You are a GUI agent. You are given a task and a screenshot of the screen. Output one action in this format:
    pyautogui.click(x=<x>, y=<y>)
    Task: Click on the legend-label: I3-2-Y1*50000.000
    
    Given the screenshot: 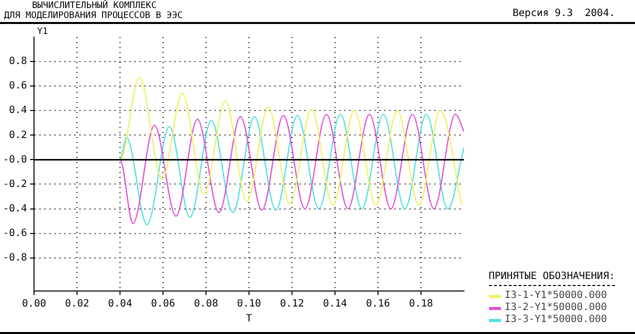 What is the action you would take?
    pyautogui.click(x=555, y=308)
    